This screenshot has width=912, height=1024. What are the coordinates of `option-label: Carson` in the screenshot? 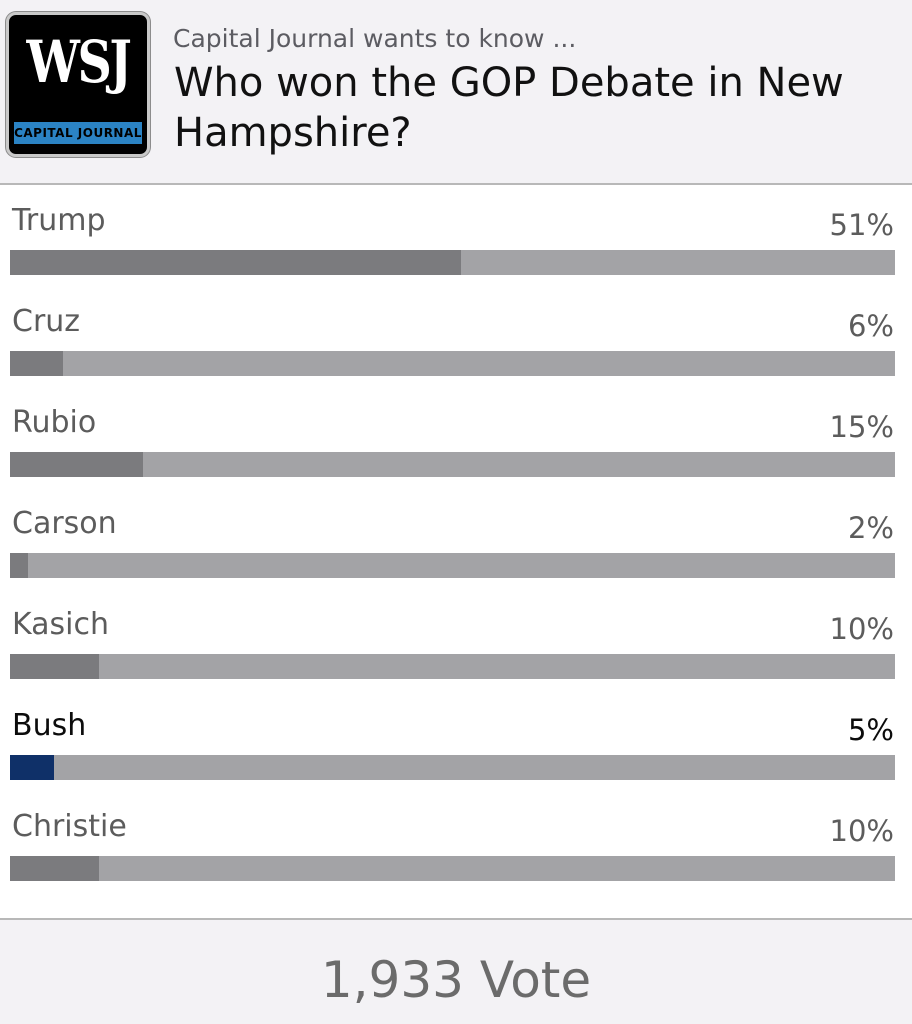 It's located at (64, 523).